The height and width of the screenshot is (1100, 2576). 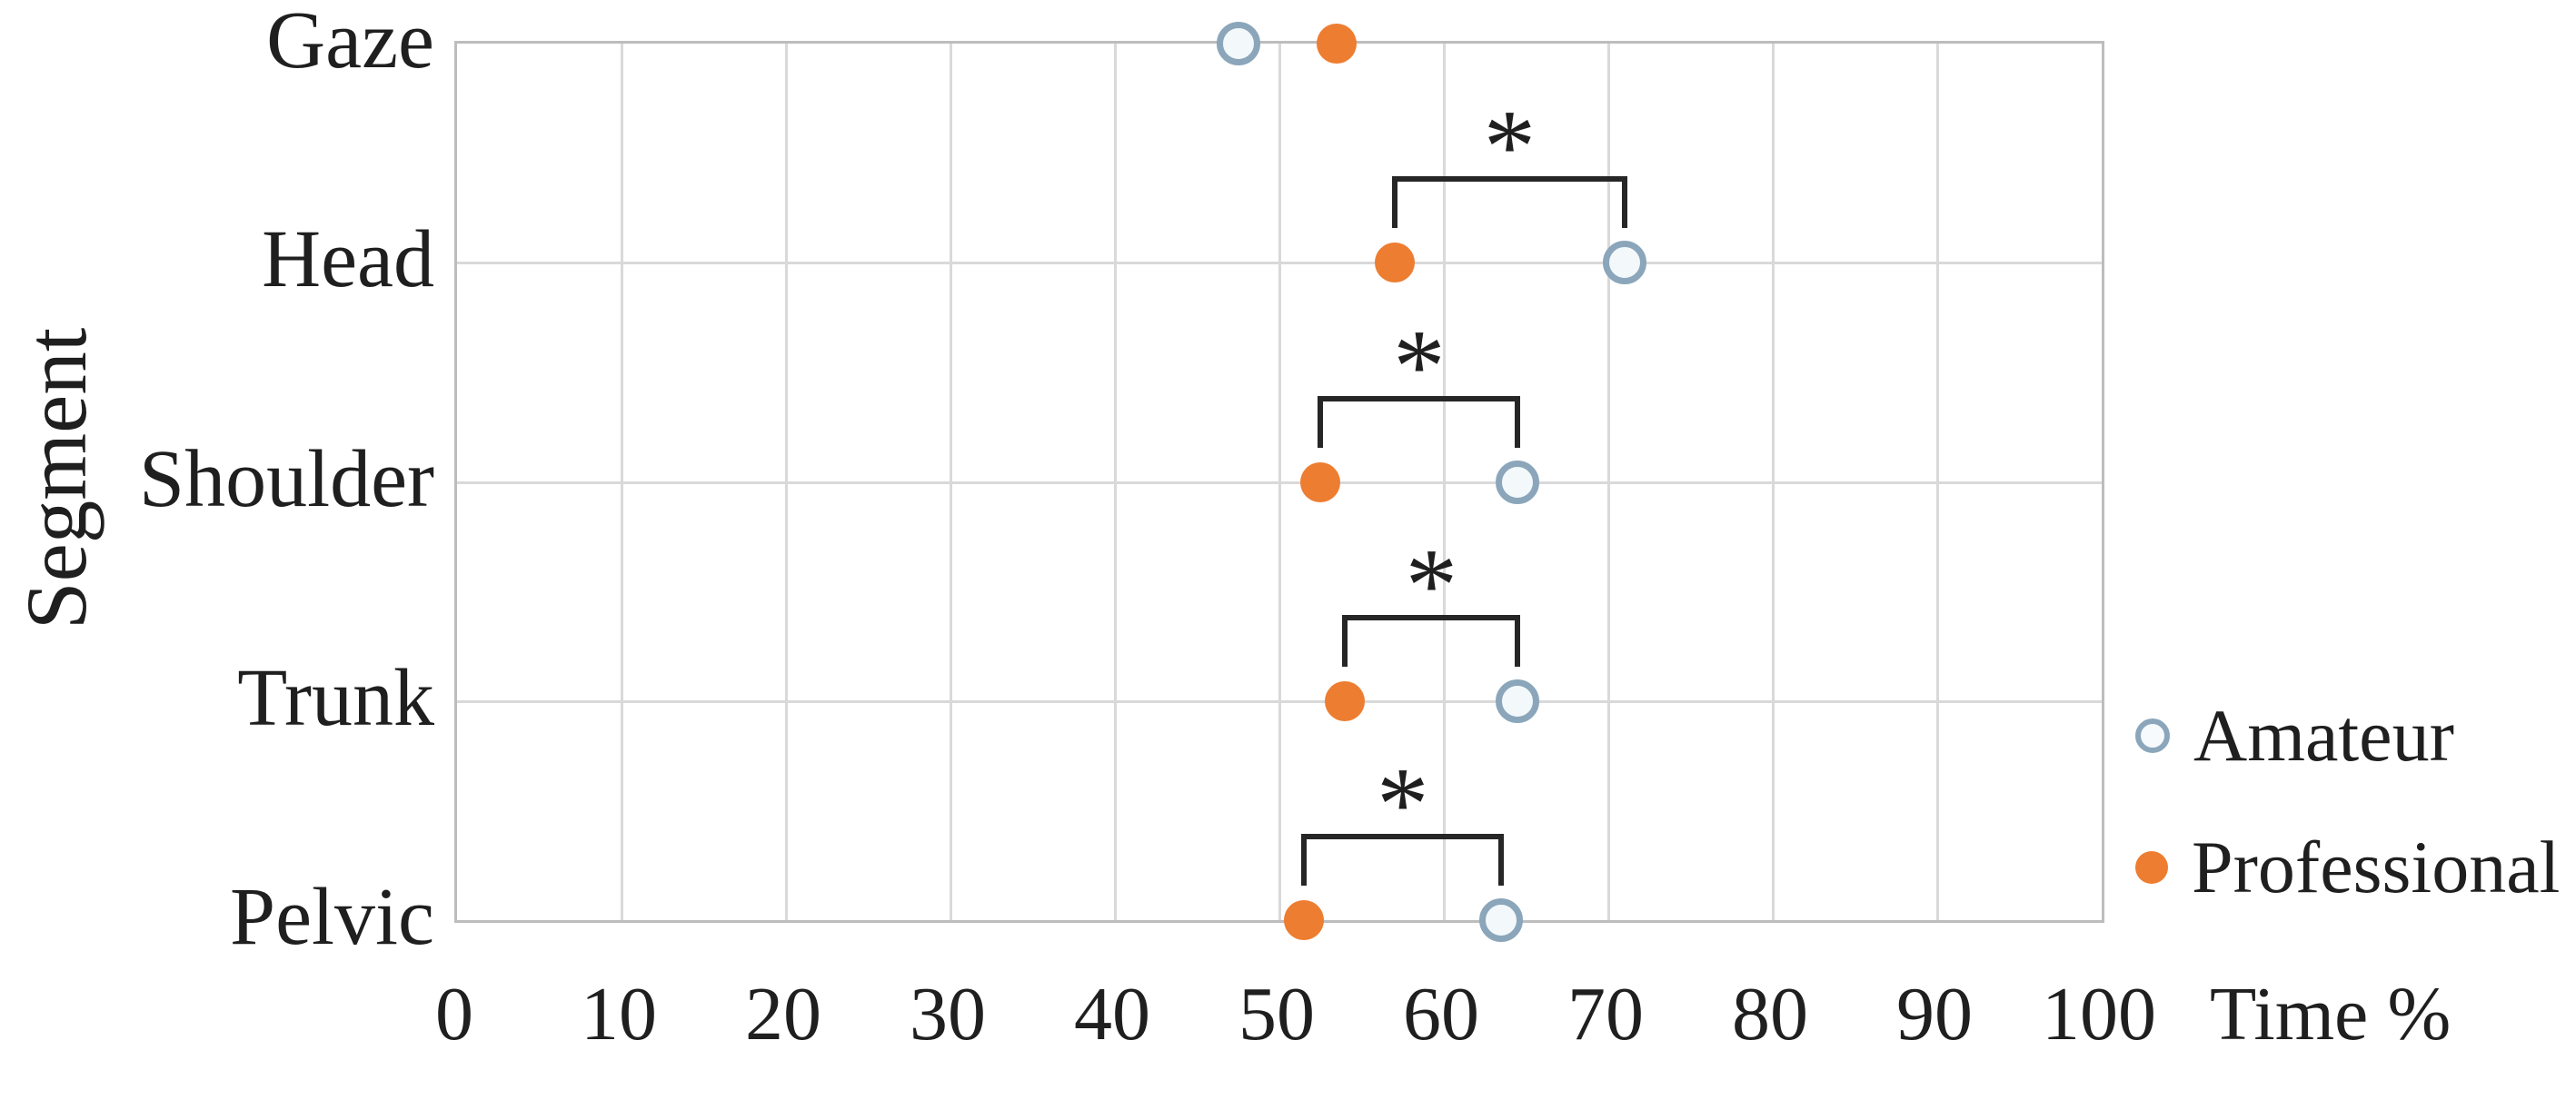 I want to click on x-tick-label-70: 70, so click(x=1606, y=1014).